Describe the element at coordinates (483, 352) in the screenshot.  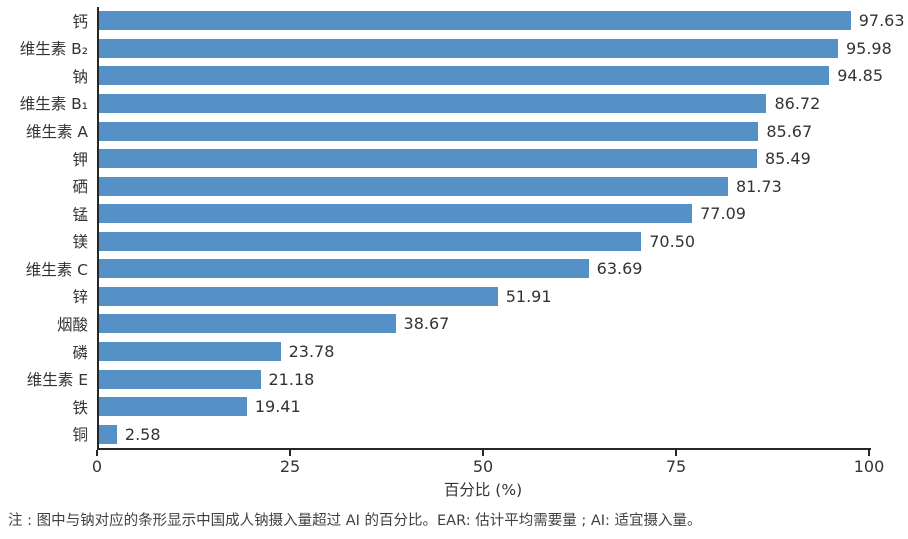
I see `bar-track: 23.78` at that location.